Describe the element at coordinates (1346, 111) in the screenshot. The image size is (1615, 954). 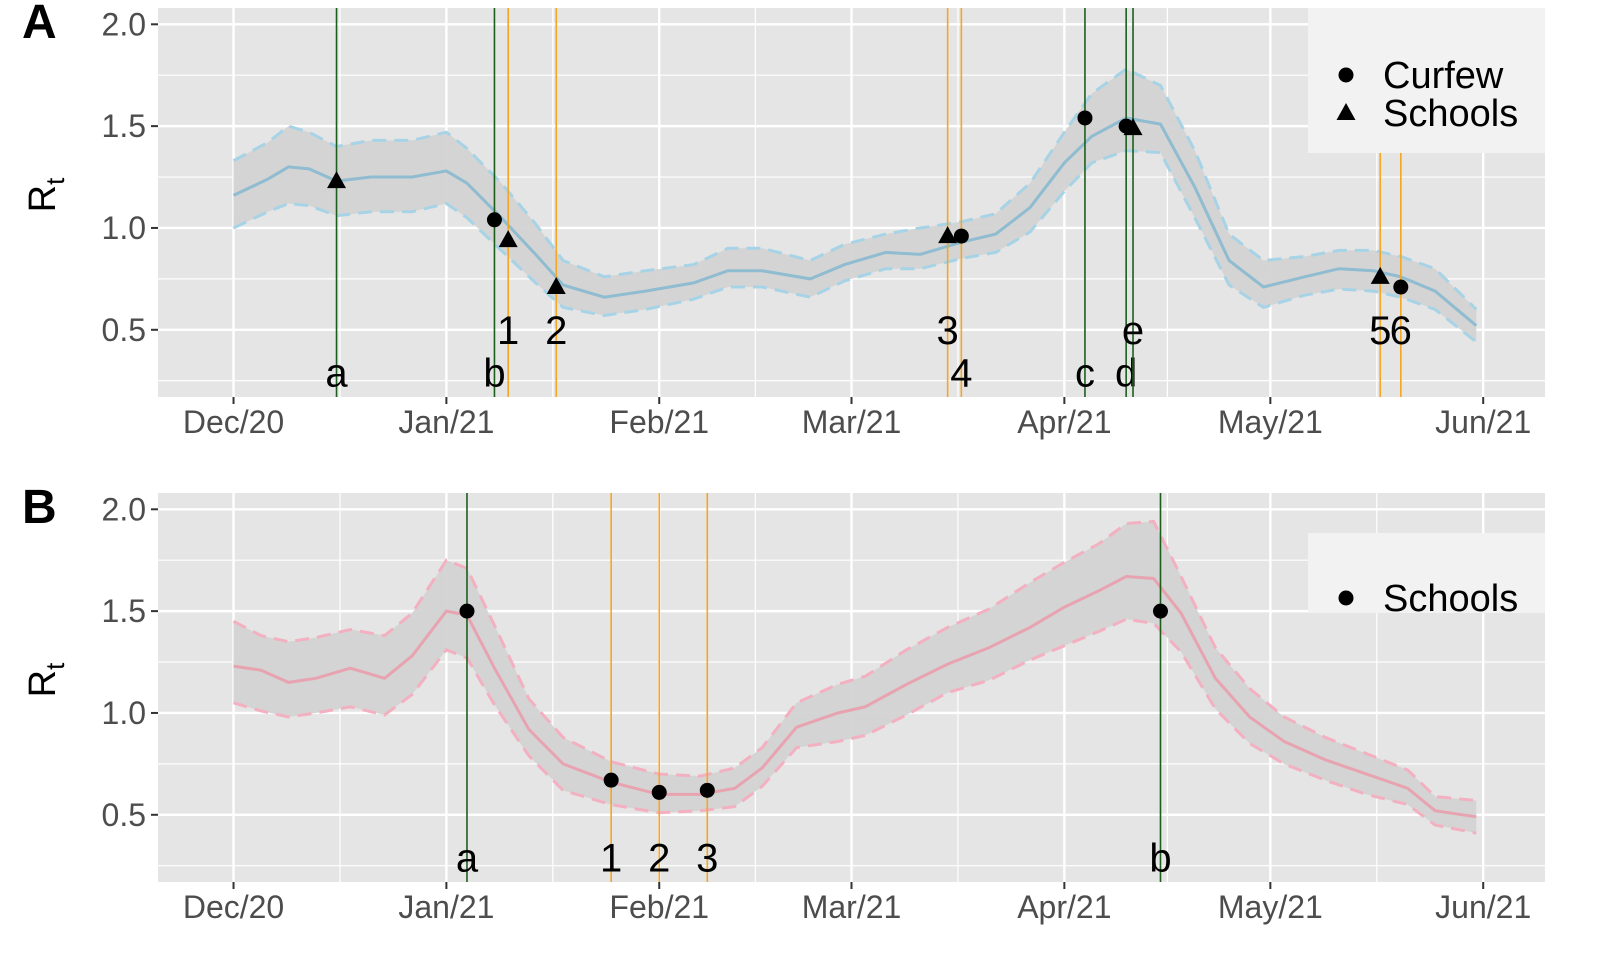
I see `legend-key-triangle` at that location.